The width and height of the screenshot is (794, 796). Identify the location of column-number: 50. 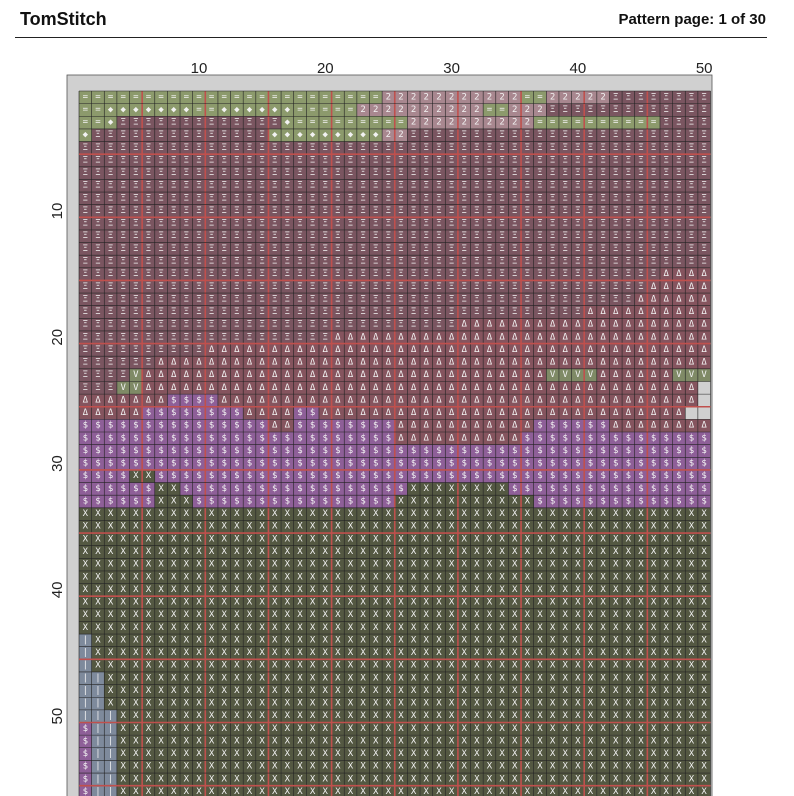
(704, 68).